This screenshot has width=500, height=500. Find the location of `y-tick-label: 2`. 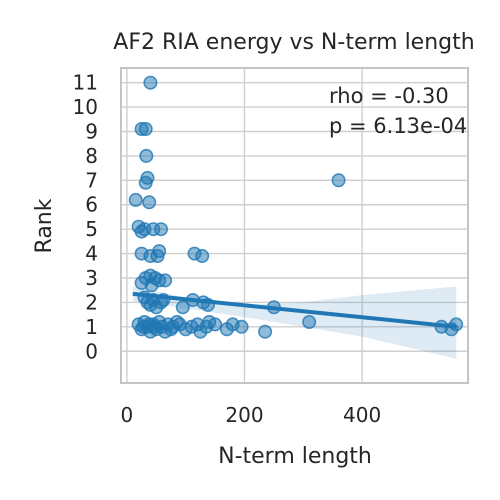

y-tick-label: 2 is located at coordinates (91, 302).